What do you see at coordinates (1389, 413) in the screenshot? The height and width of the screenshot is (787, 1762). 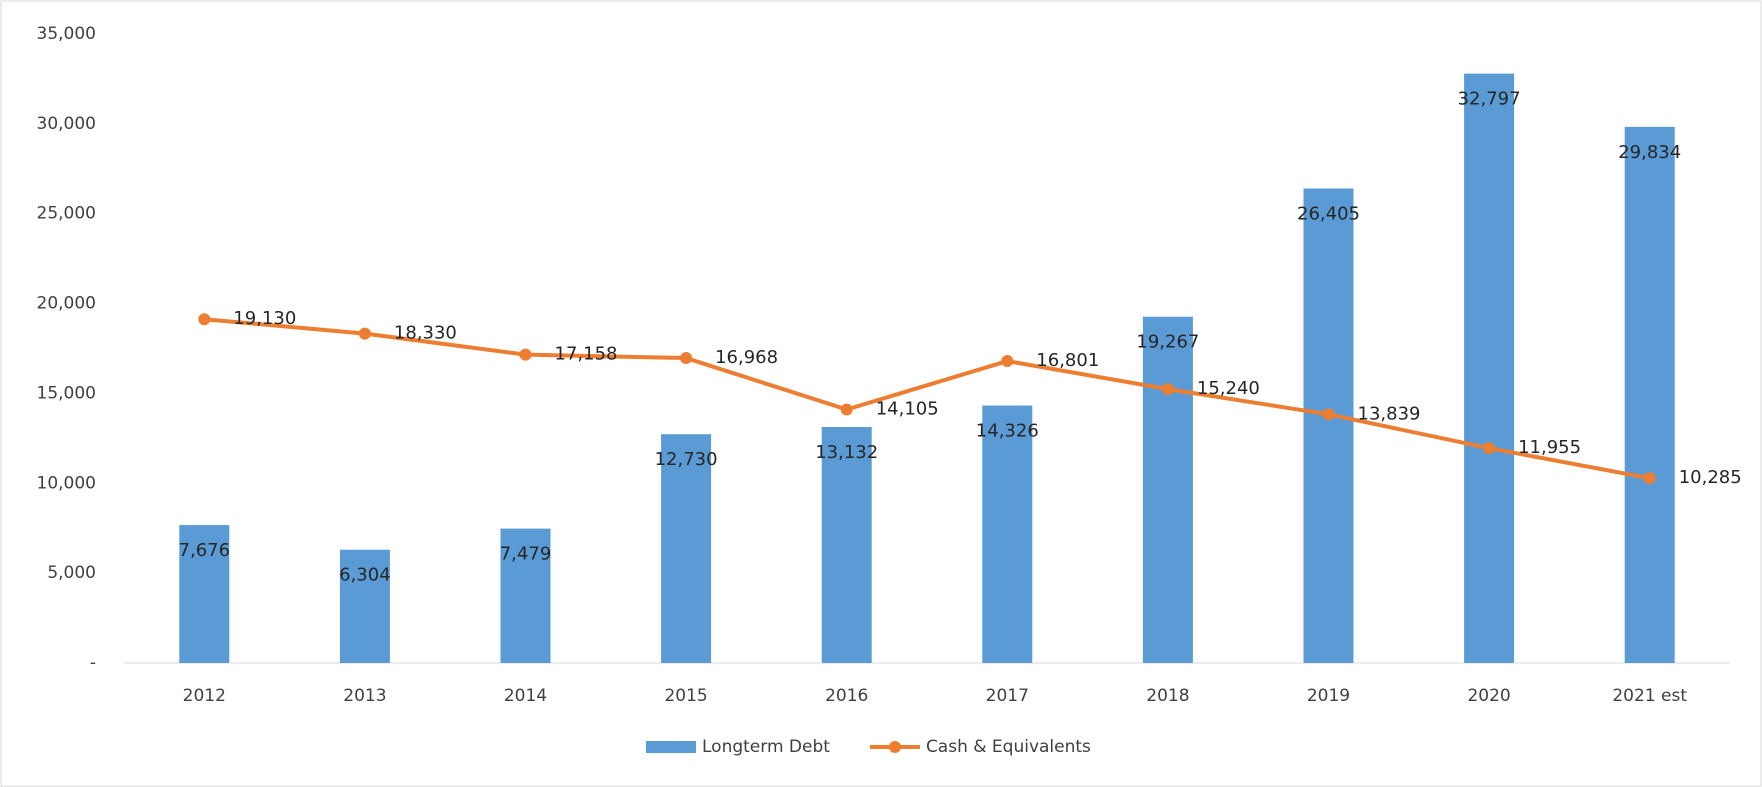 I see `data-label: 13,839` at bounding box center [1389, 413].